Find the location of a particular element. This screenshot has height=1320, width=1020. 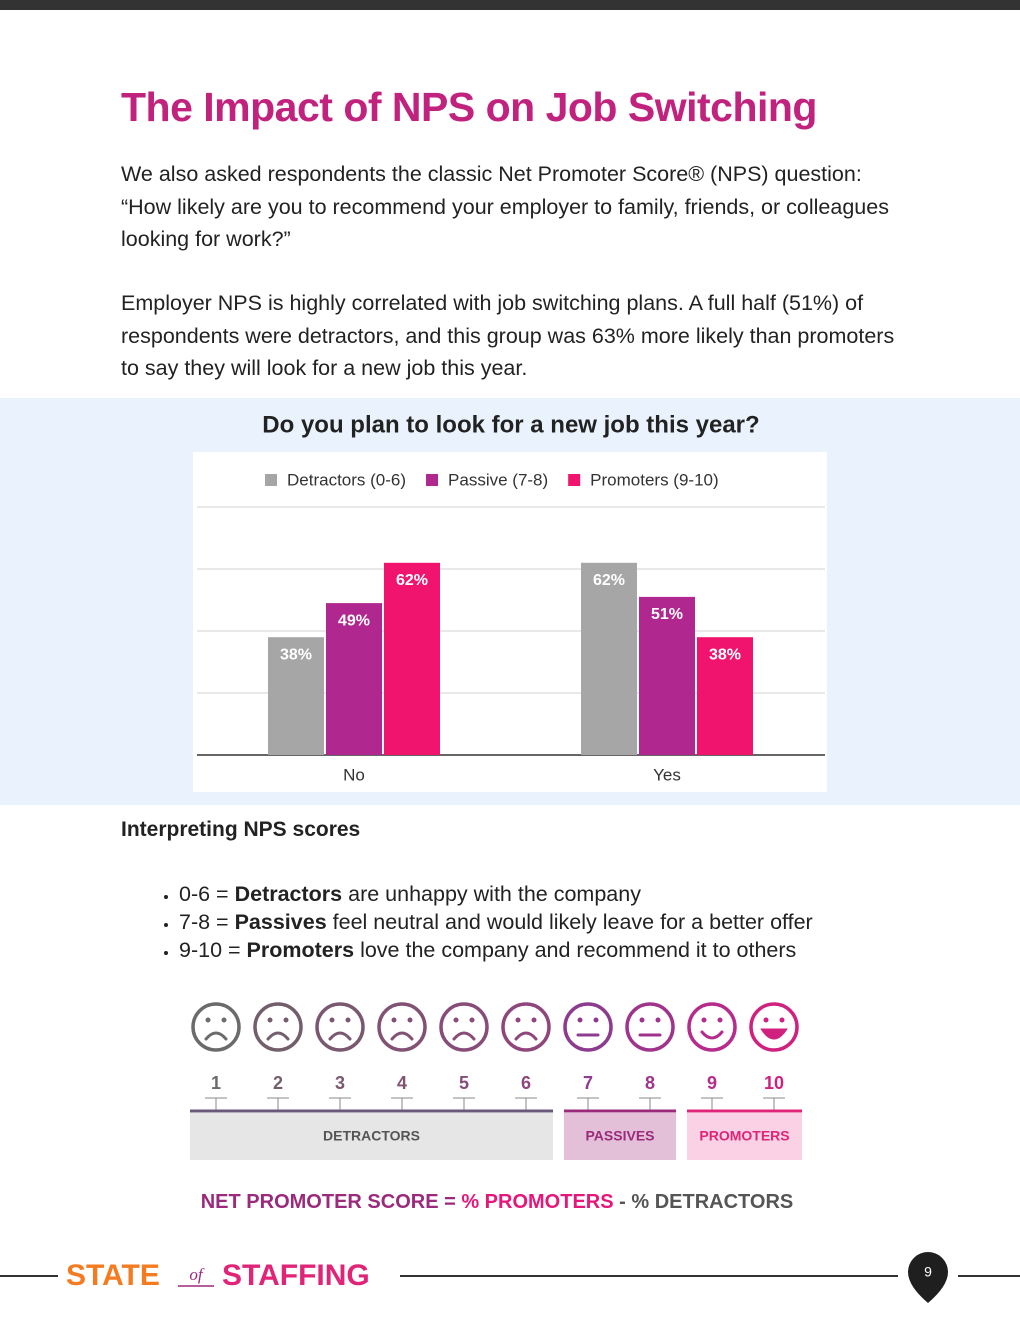

formula-part: % PROMOTERS is located at coordinates (537, 1202).